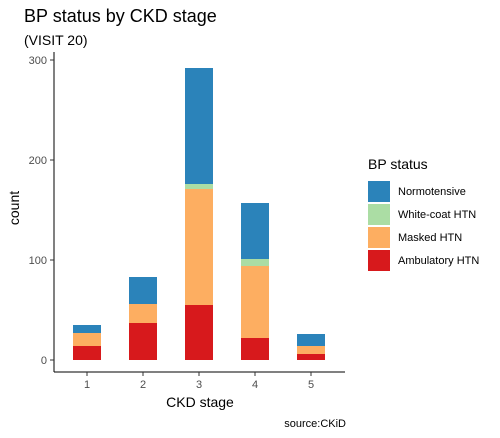 The width and height of the screenshot is (500, 438). What do you see at coordinates (255, 385) in the screenshot?
I see `x-tick-label: 4` at bounding box center [255, 385].